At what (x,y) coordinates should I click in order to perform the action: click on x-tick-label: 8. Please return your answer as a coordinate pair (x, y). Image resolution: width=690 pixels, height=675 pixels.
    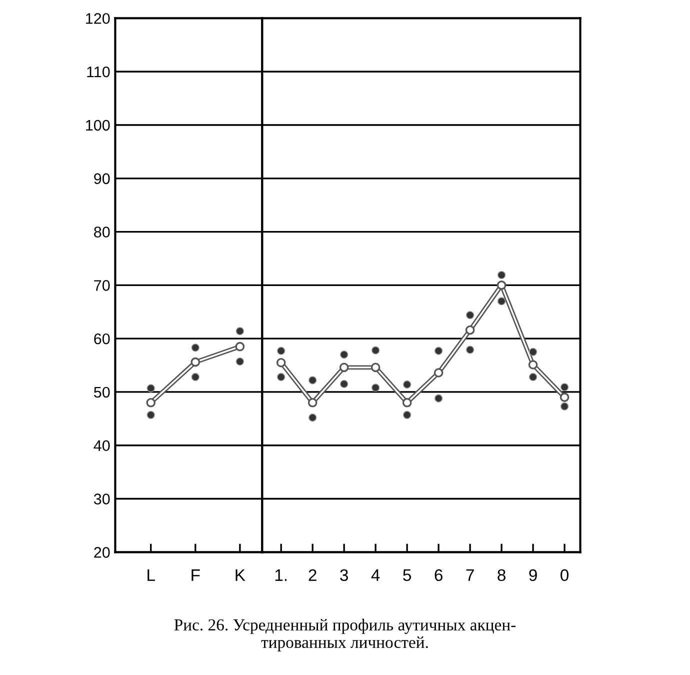
    Looking at the image, I should click on (502, 575).